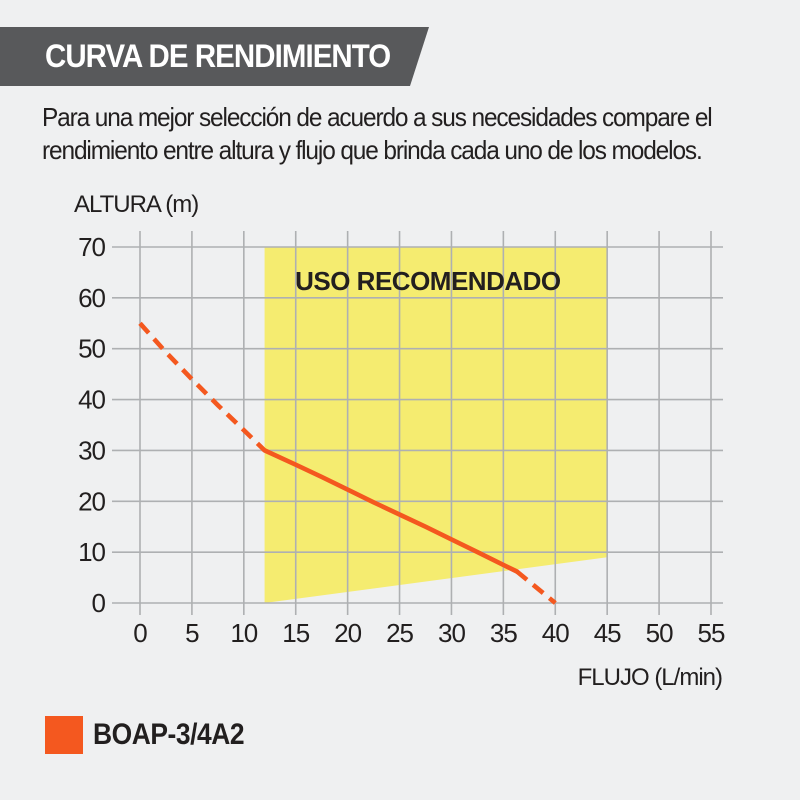  What do you see at coordinates (91, 450) in the screenshot?
I see `y-tick-label: 30` at bounding box center [91, 450].